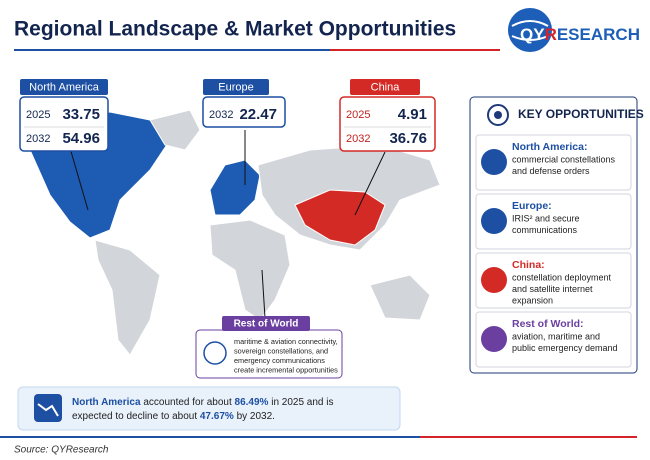 This screenshot has width=650, height=460. What do you see at coordinates (400, 297) in the screenshot?
I see `australia` at bounding box center [400, 297].